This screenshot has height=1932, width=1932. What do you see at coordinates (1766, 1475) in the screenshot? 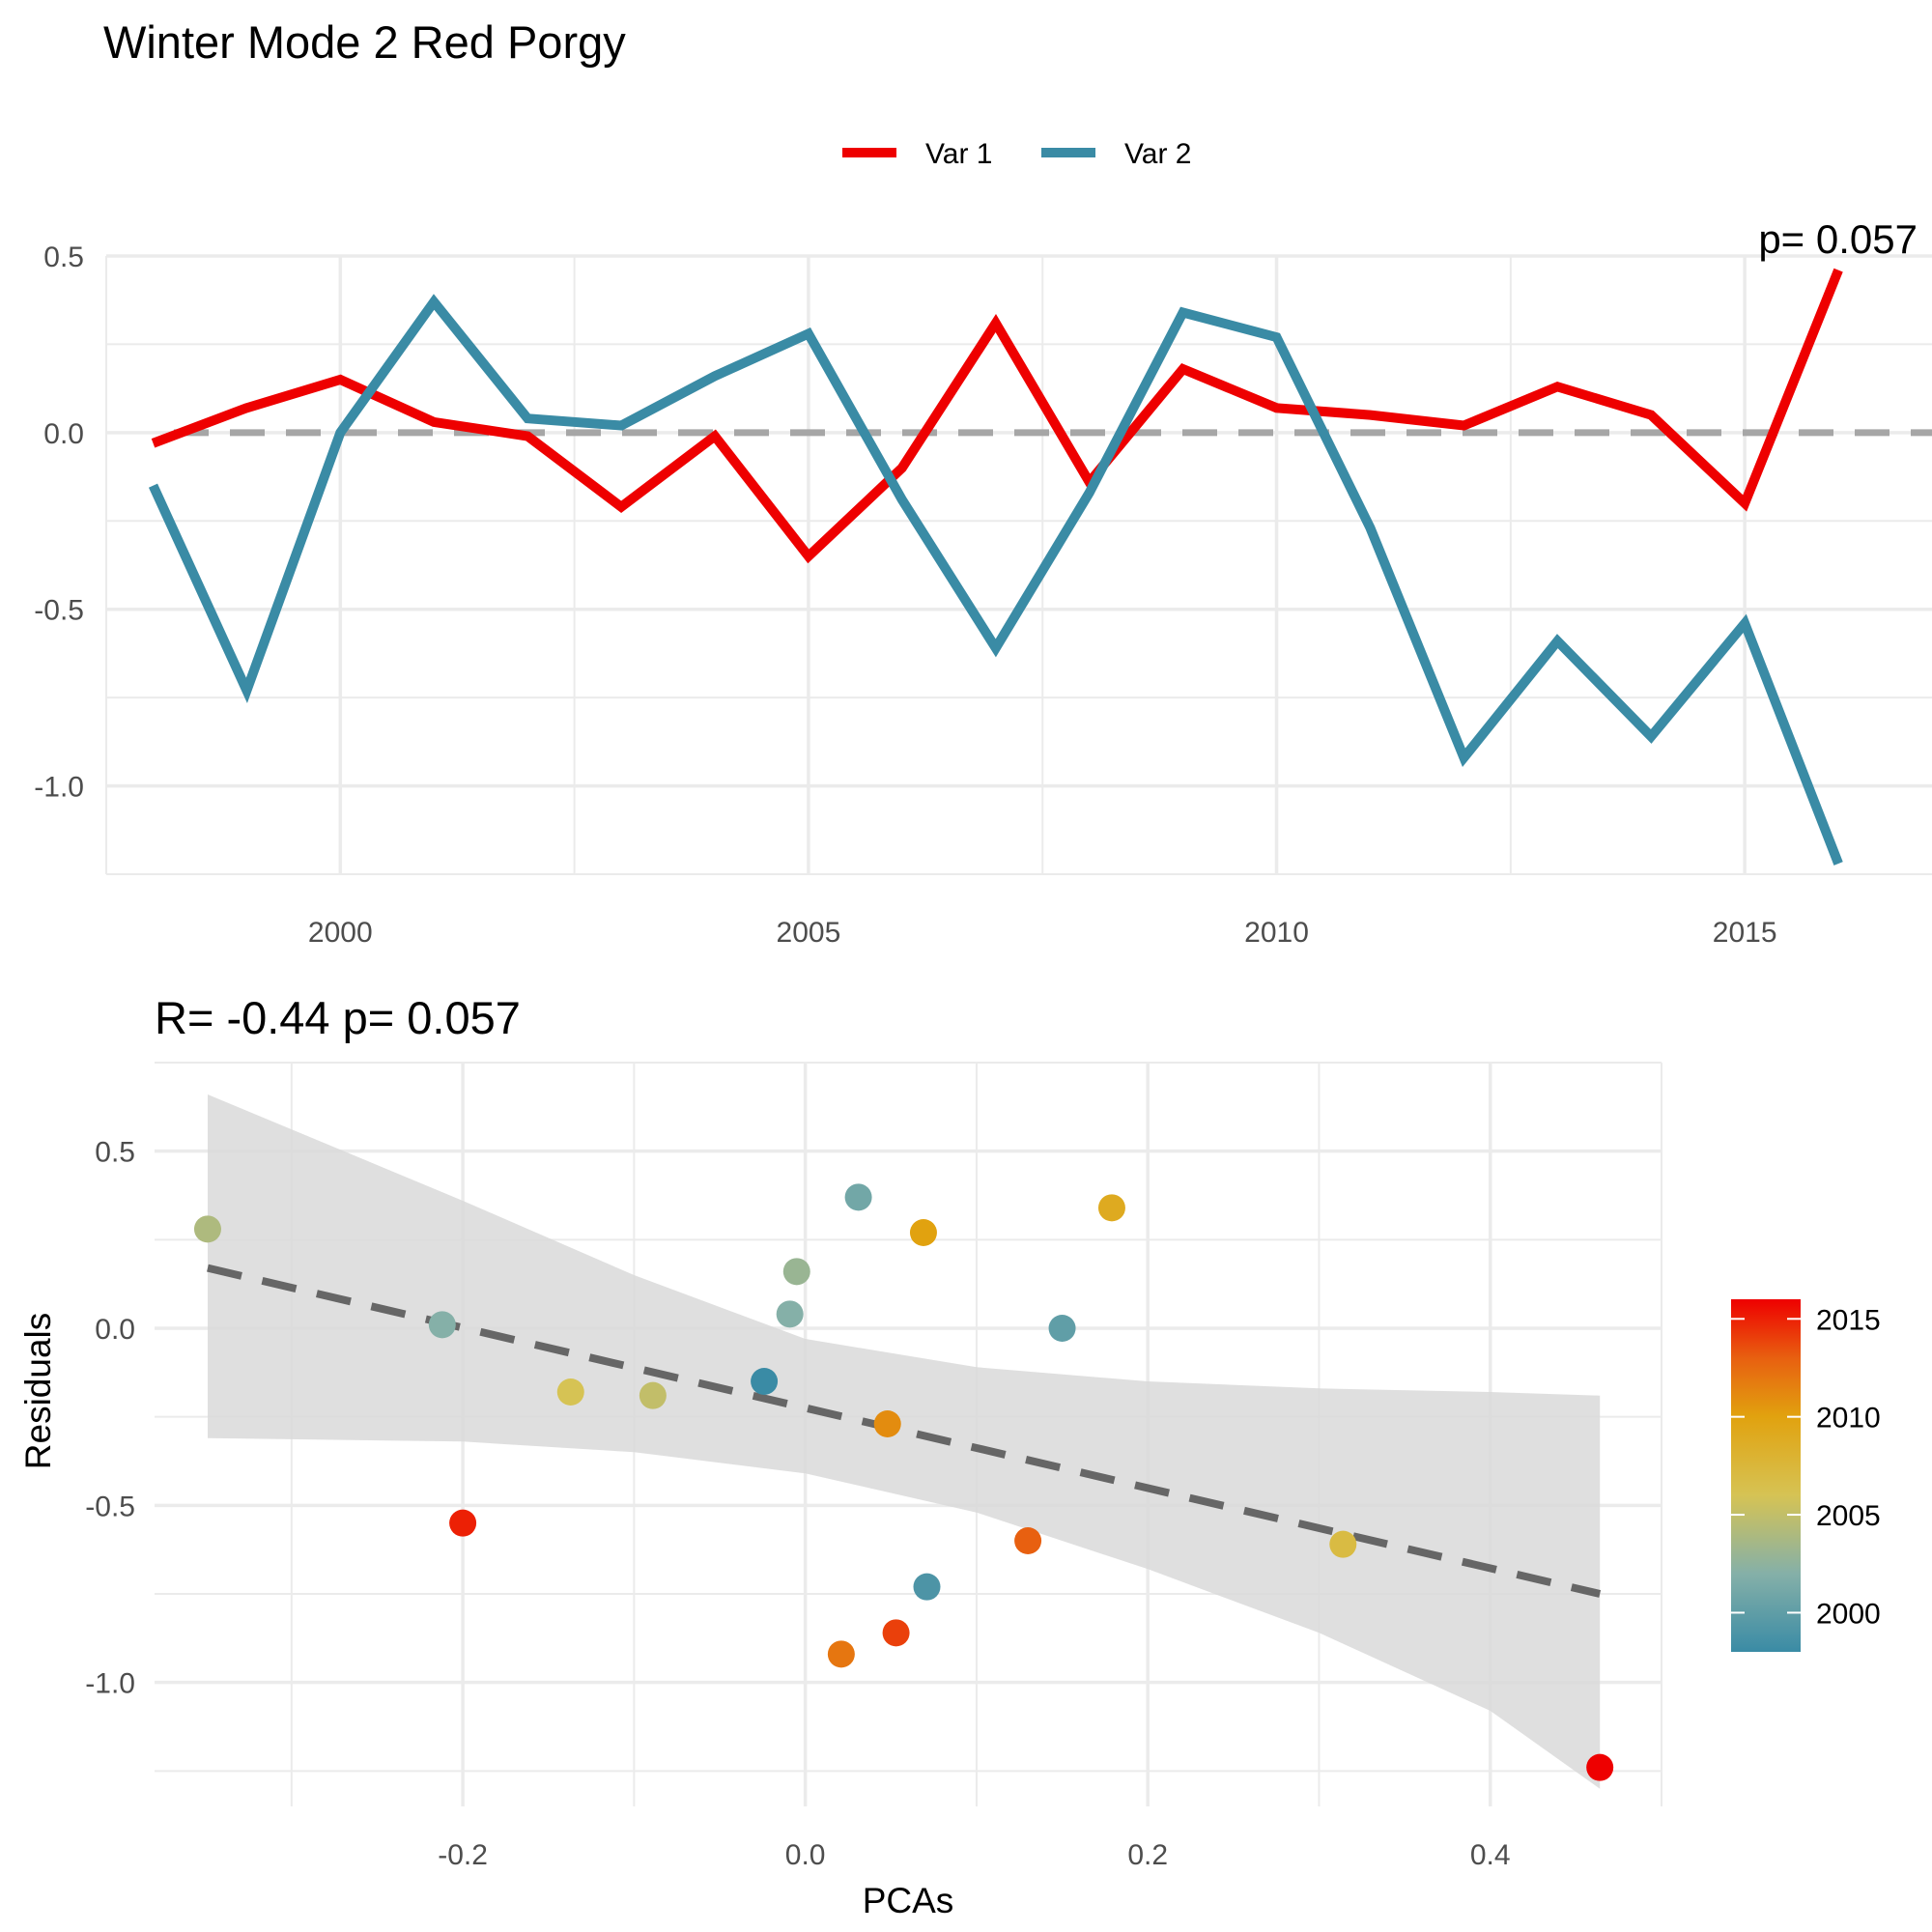
I see `colorbar-gradient` at bounding box center [1766, 1475].